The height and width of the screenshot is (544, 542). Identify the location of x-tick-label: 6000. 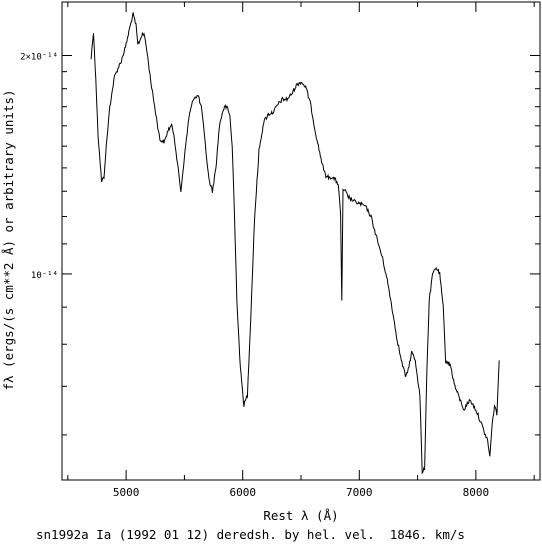
(242, 492).